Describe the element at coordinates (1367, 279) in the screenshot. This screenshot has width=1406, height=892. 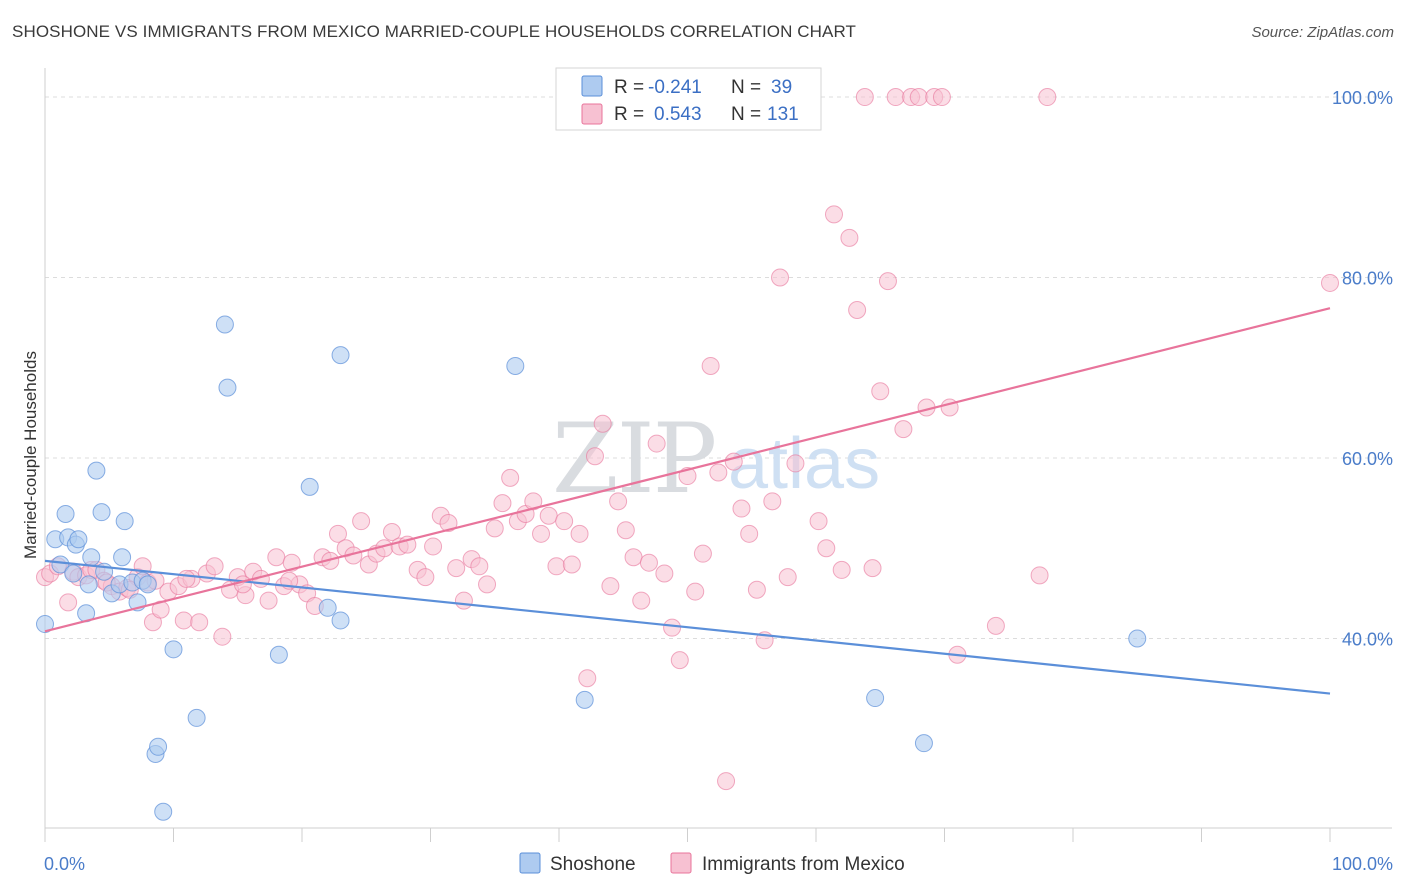
I see `y-tick-label: 80.0%` at that location.